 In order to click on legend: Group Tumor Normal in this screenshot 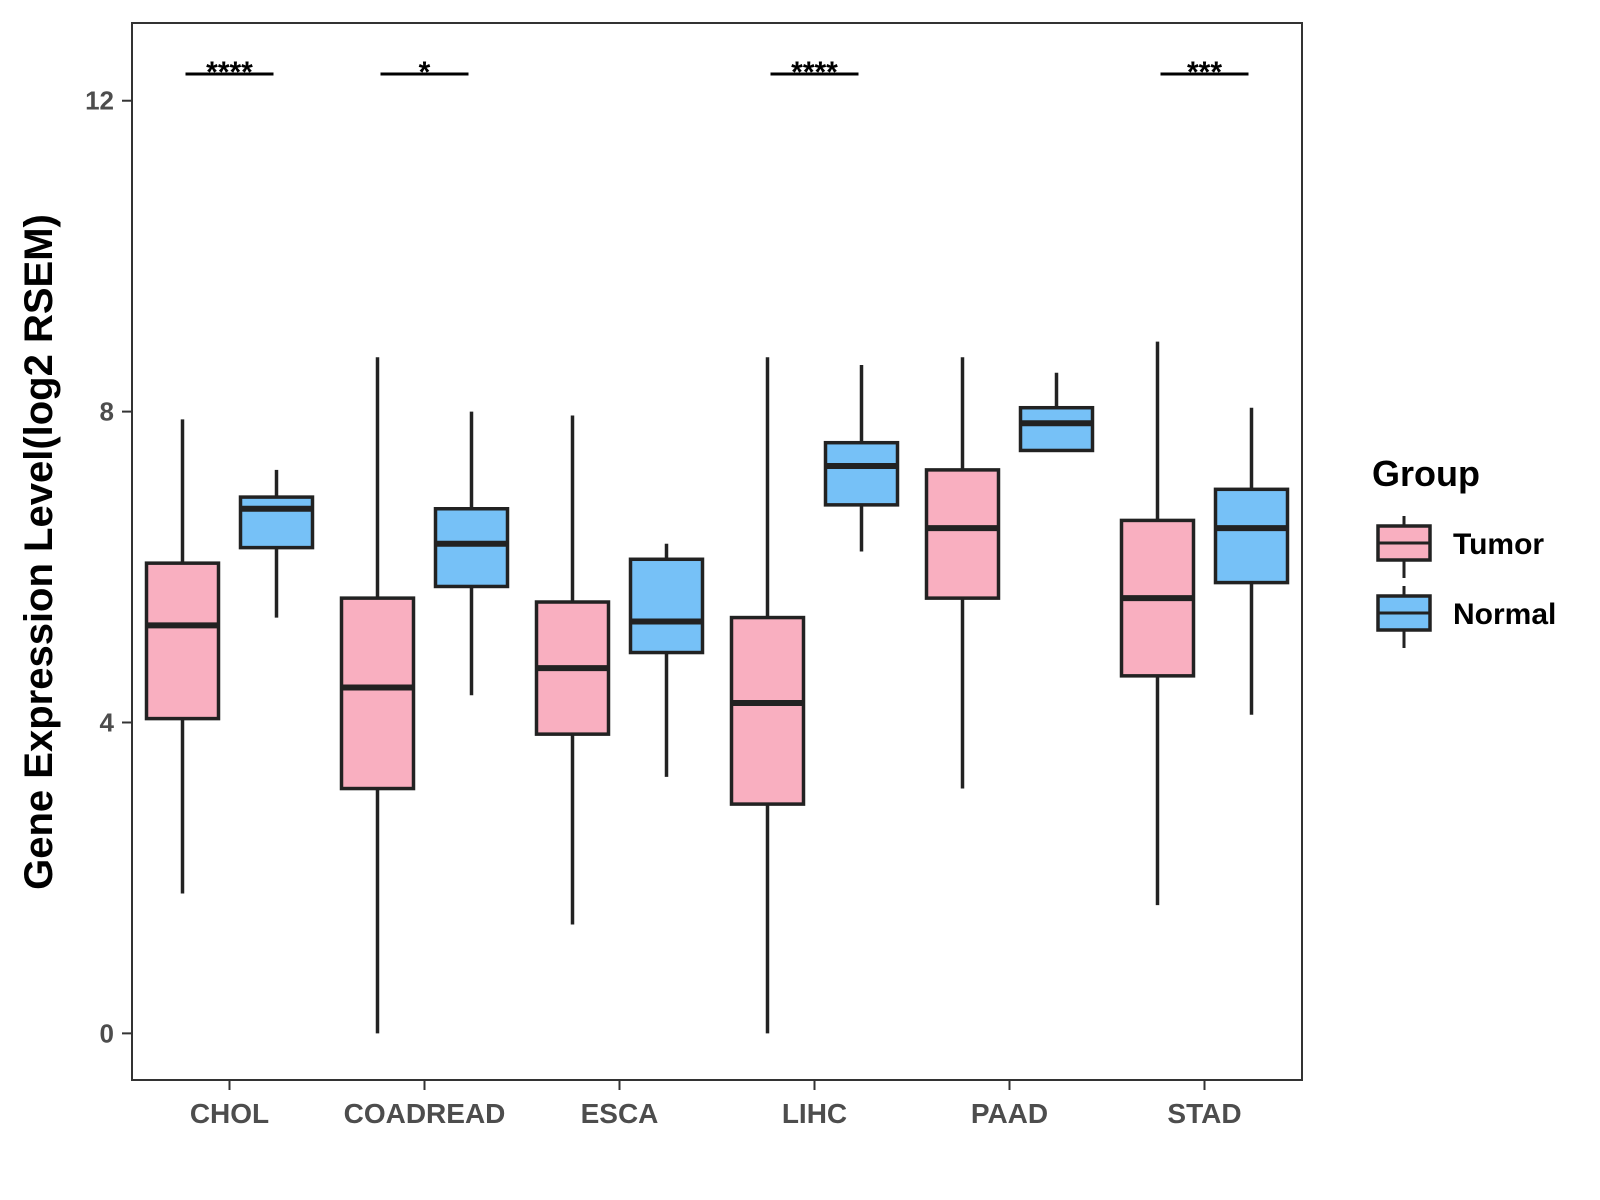, I will do `click(1464, 550)`.